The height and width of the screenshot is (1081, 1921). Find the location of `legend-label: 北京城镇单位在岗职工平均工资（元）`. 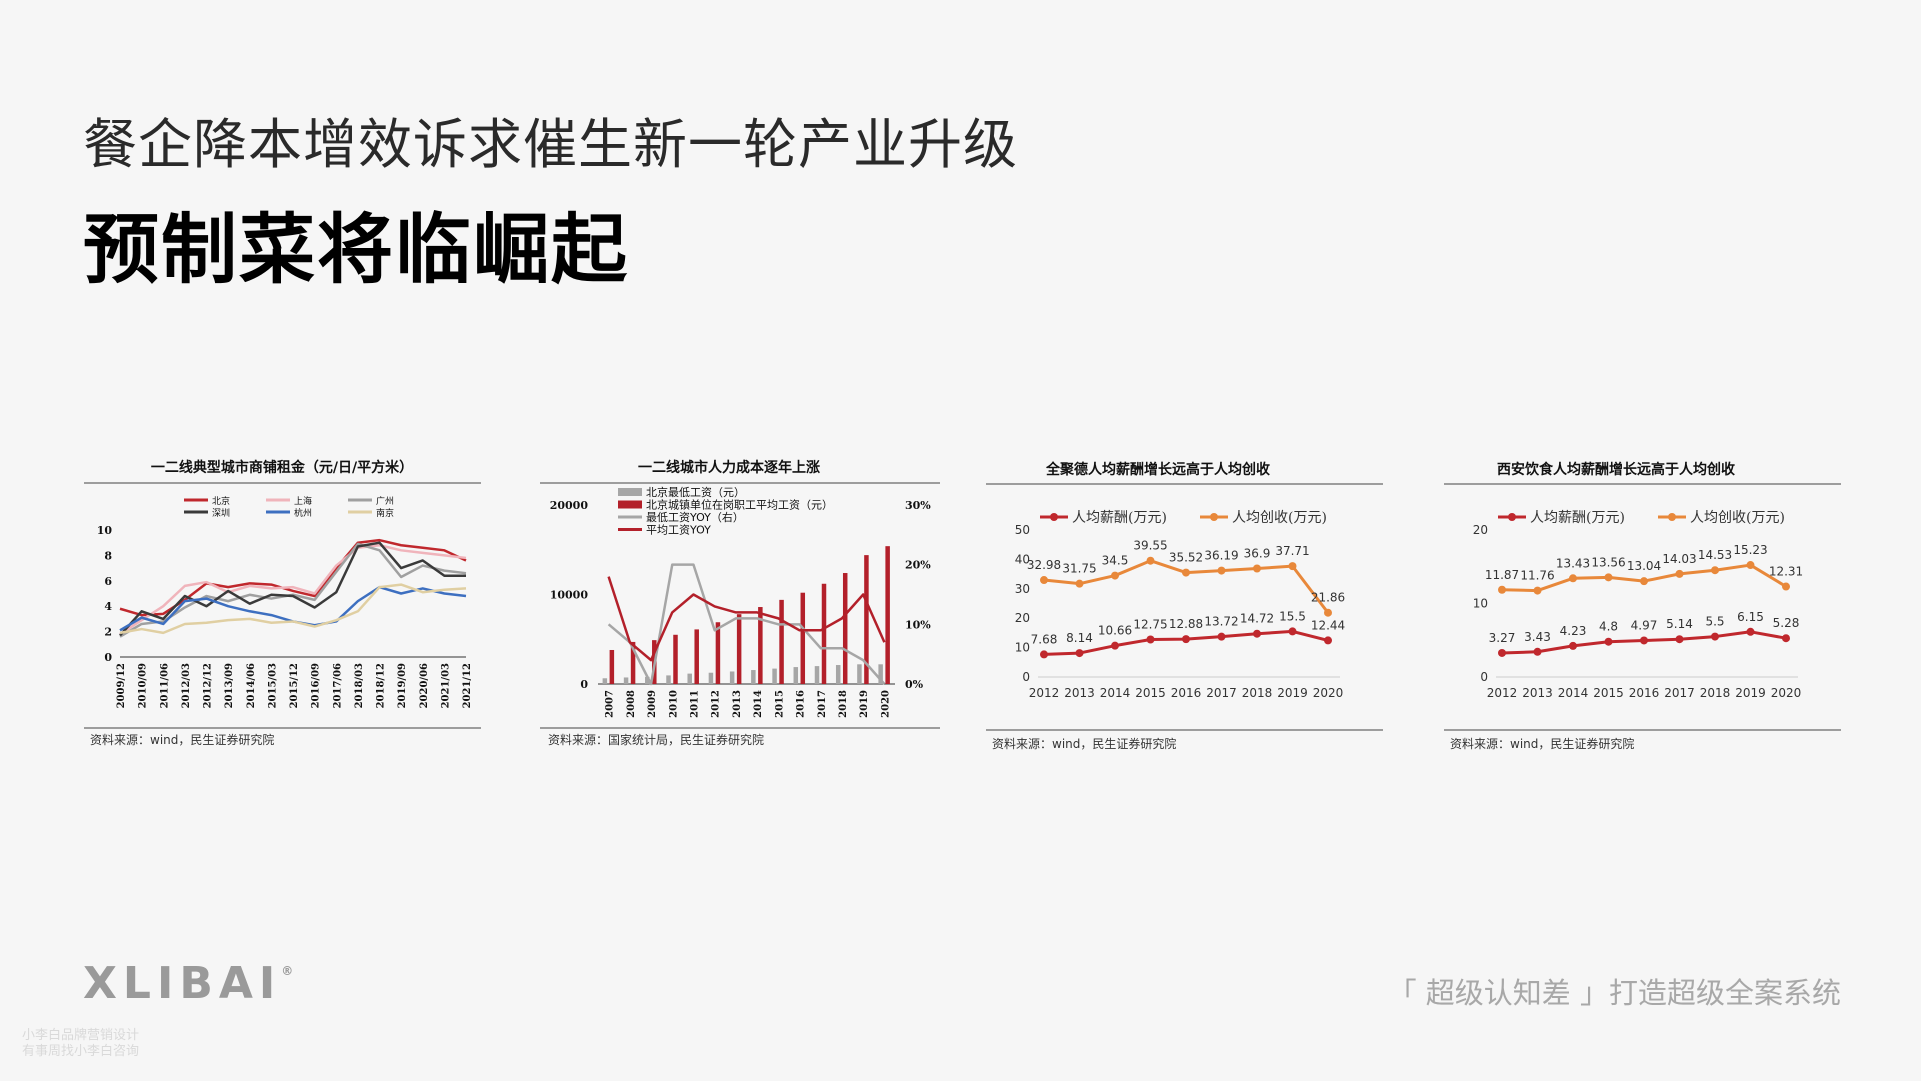

legend-label: 北京城镇单位在岗职工平均工资（元） is located at coordinates (739, 505).